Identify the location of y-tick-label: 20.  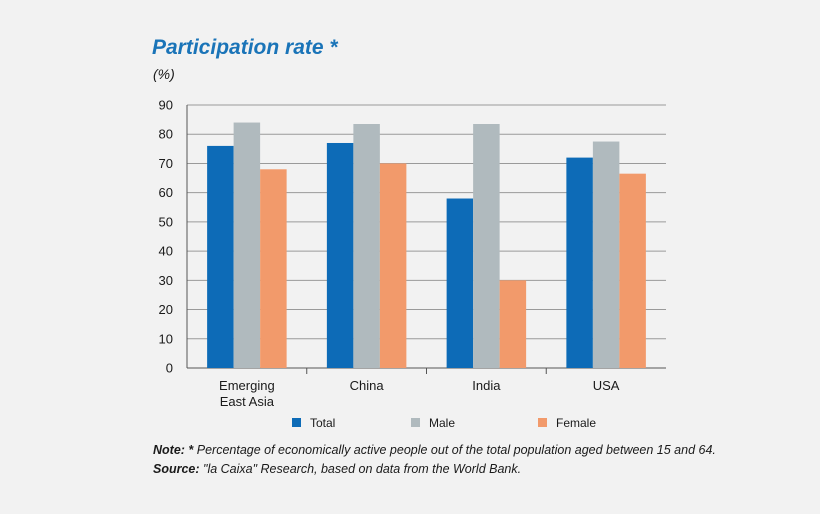
(166, 309).